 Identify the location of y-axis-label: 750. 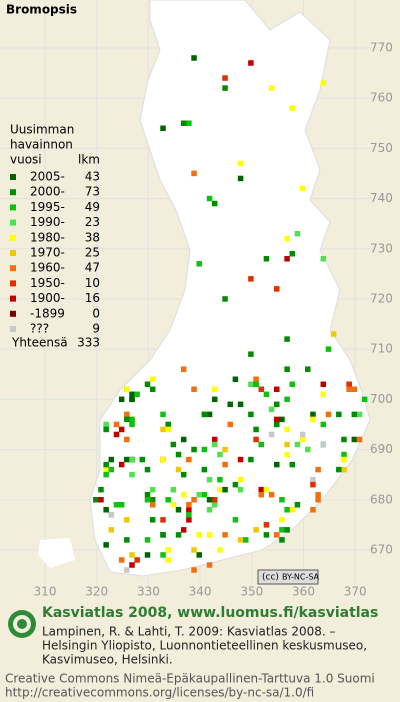
(381, 148).